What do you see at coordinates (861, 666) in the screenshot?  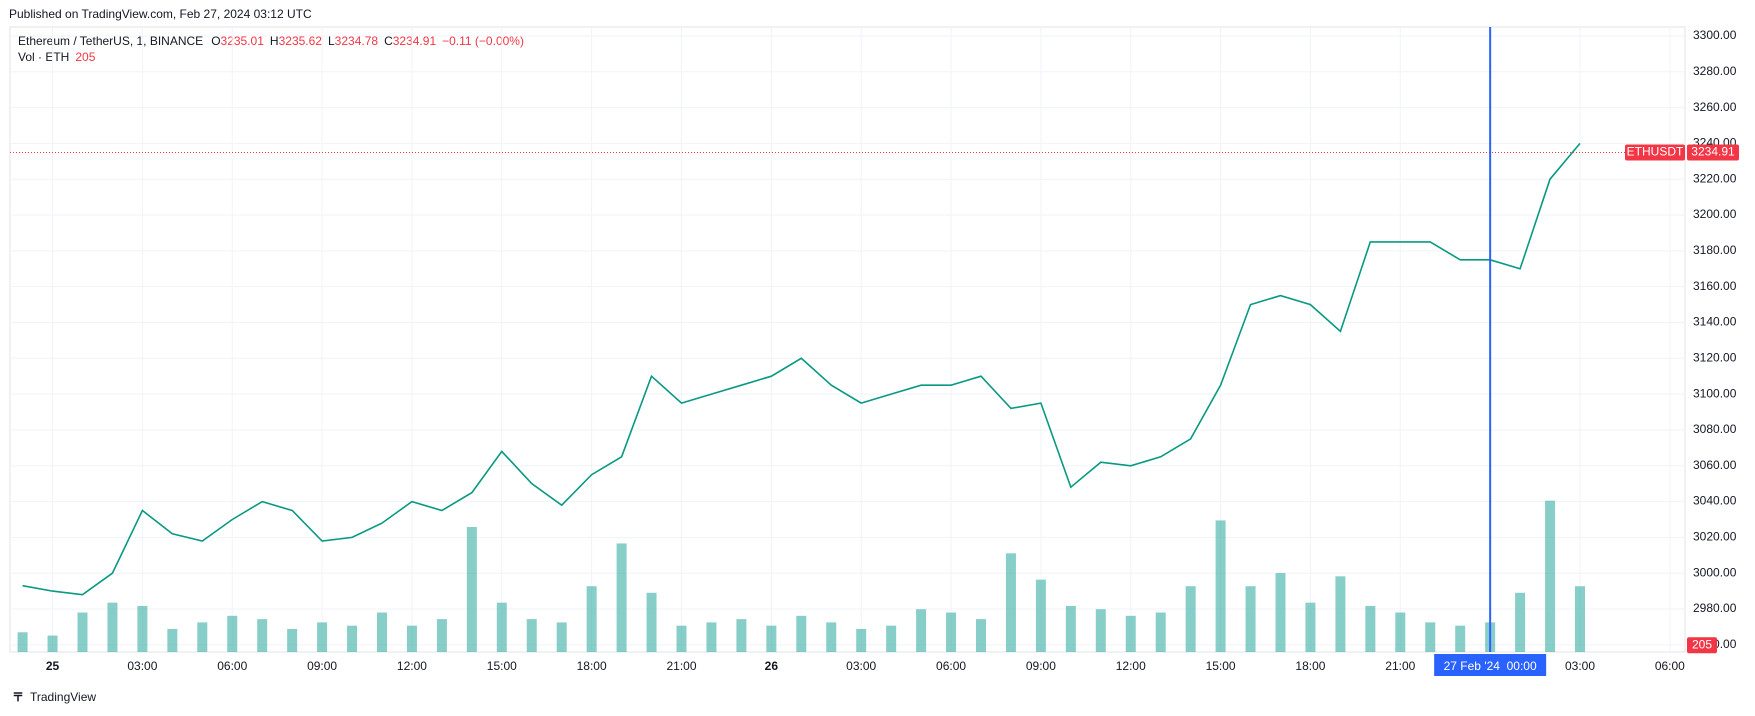 I see `x-tick-label: 03:00` at bounding box center [861, 666].